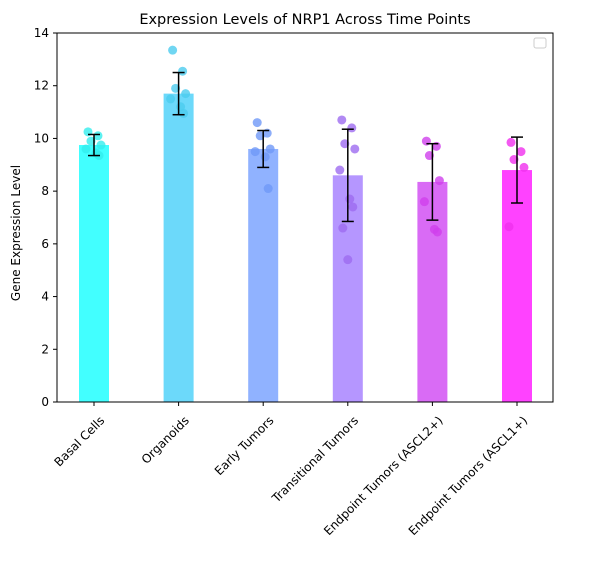 The image size is (596, 564). What do you see at coordinates (45, 349) in the screenshot?
I see `y-tick-label: 2` at bounding box center [45, 349].